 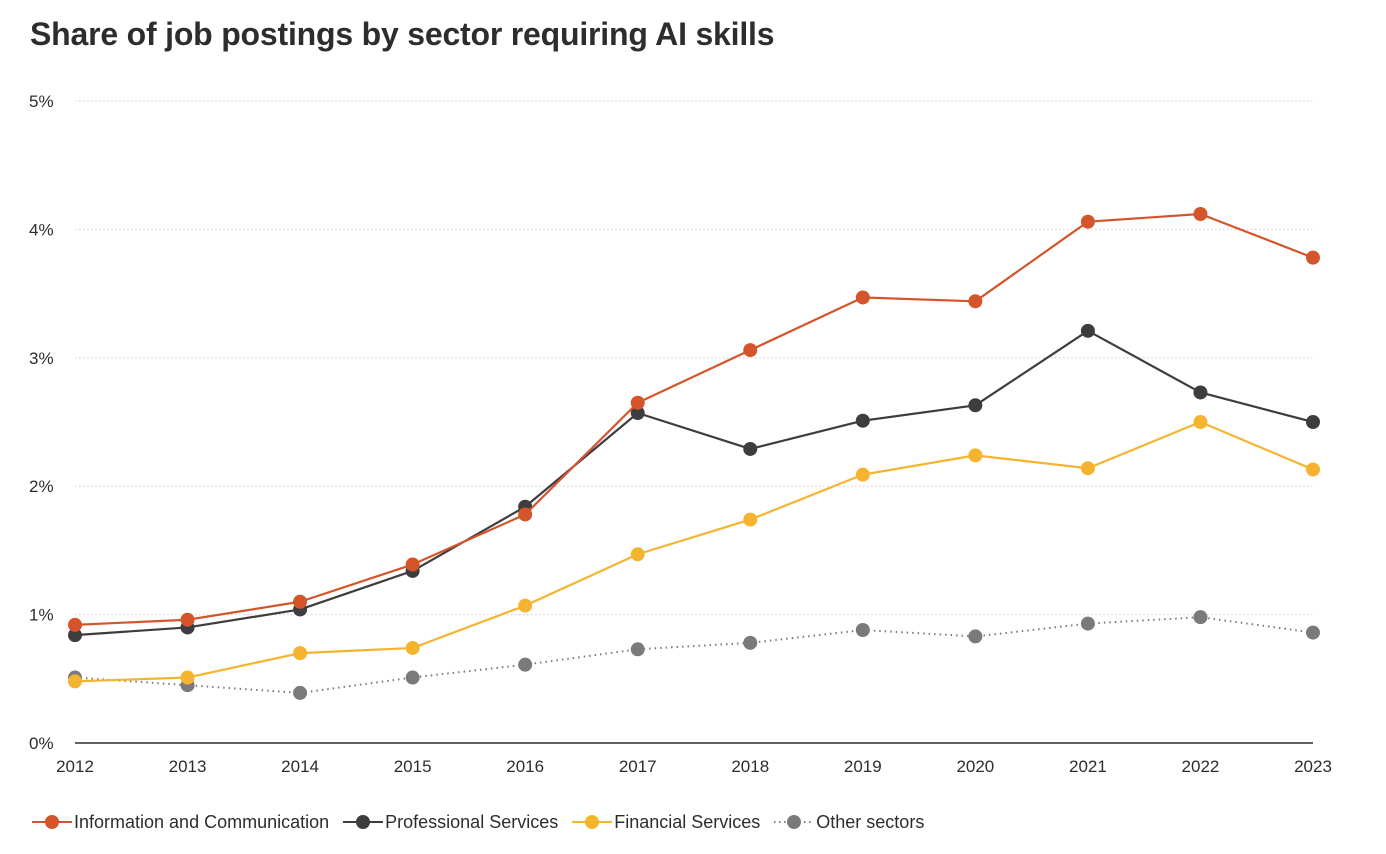 I want to click on series-other-sectors, so click(x=694, y=655).